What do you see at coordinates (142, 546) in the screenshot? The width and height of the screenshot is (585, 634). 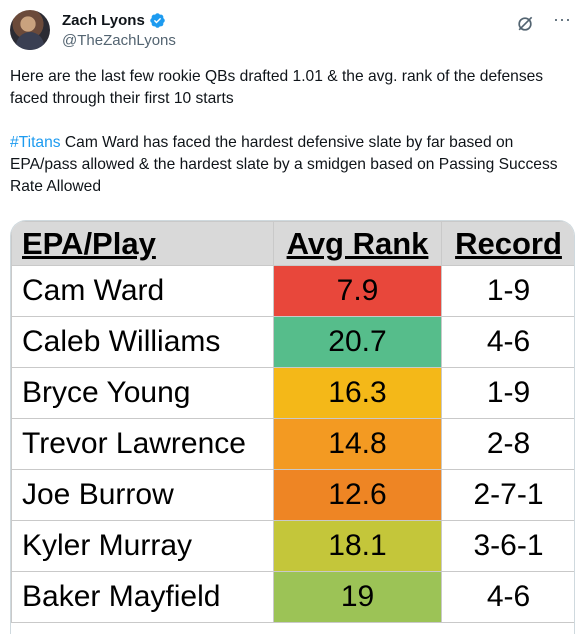 I see `qb-name: Kyler Murray` at bounding box center [142, 546].